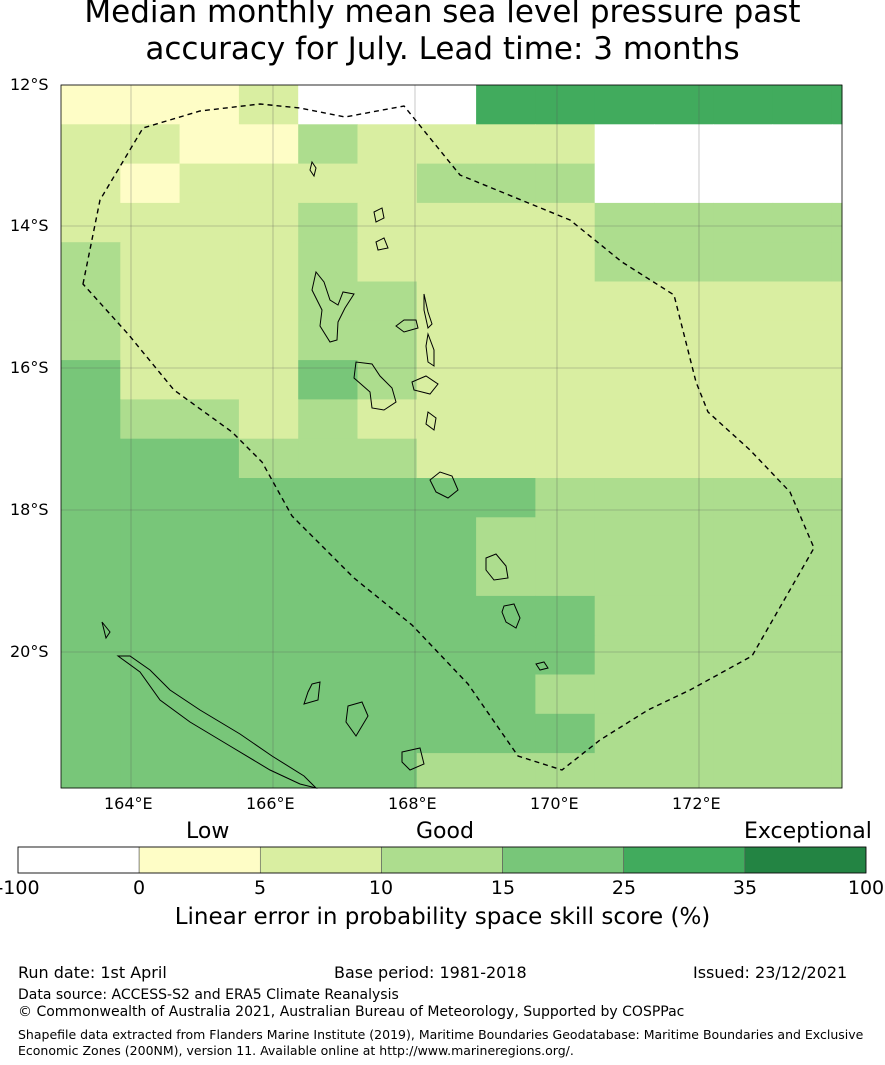  I want to click on island-epi, so click(431, 421).